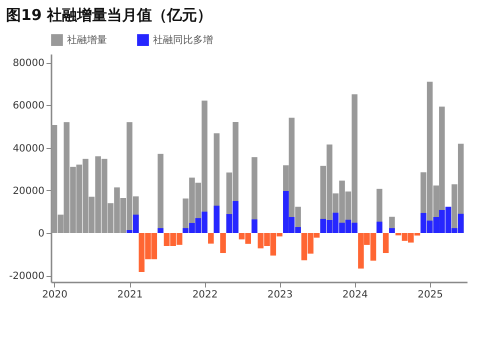  I want to click on y-tick-label: 40000, so click(28, 148).